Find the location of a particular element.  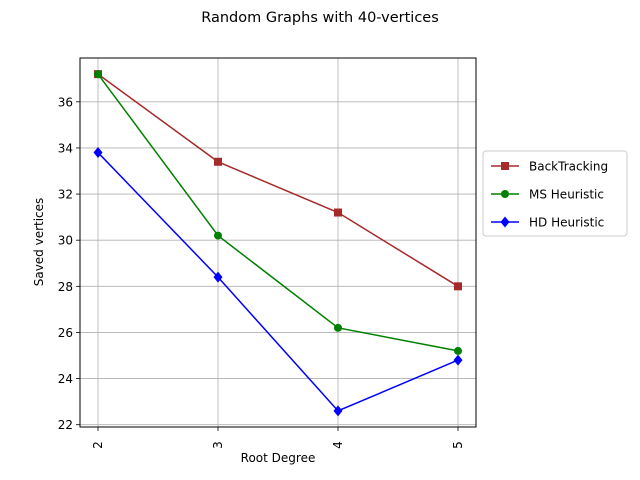

legend-box is located at coordinates (555, 193).